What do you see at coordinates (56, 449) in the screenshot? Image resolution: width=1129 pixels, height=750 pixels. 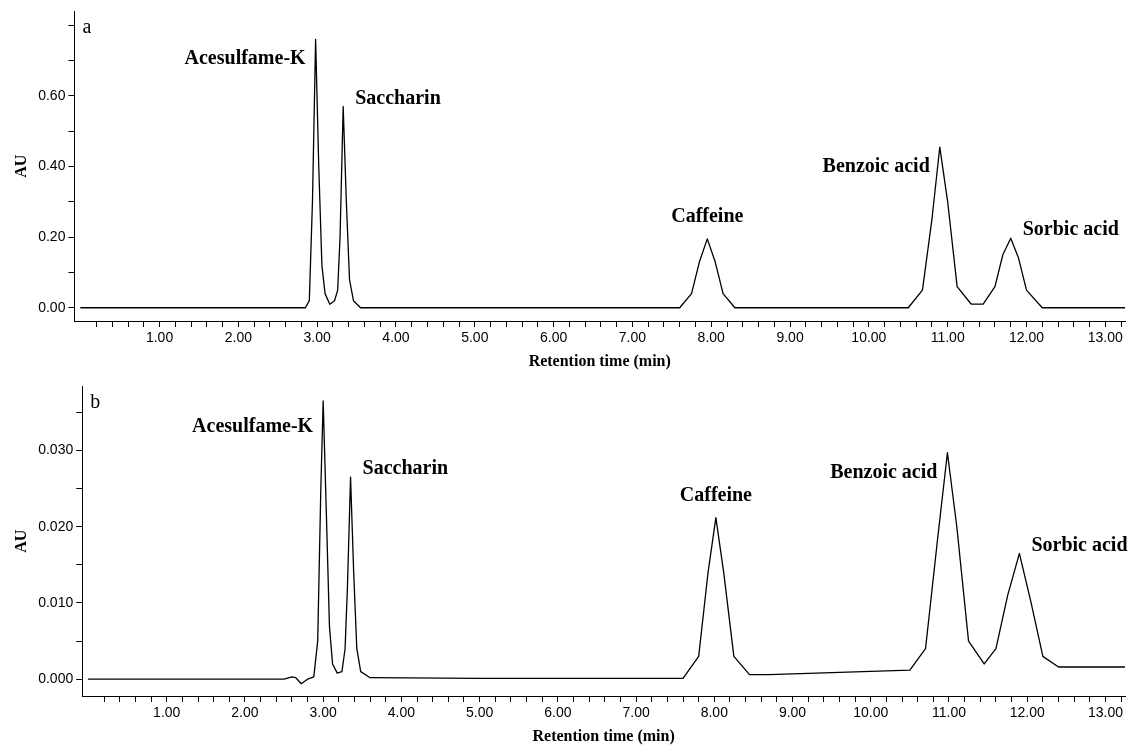 I see `y-tick-label: 0.030` at bounding box center [56, 449].